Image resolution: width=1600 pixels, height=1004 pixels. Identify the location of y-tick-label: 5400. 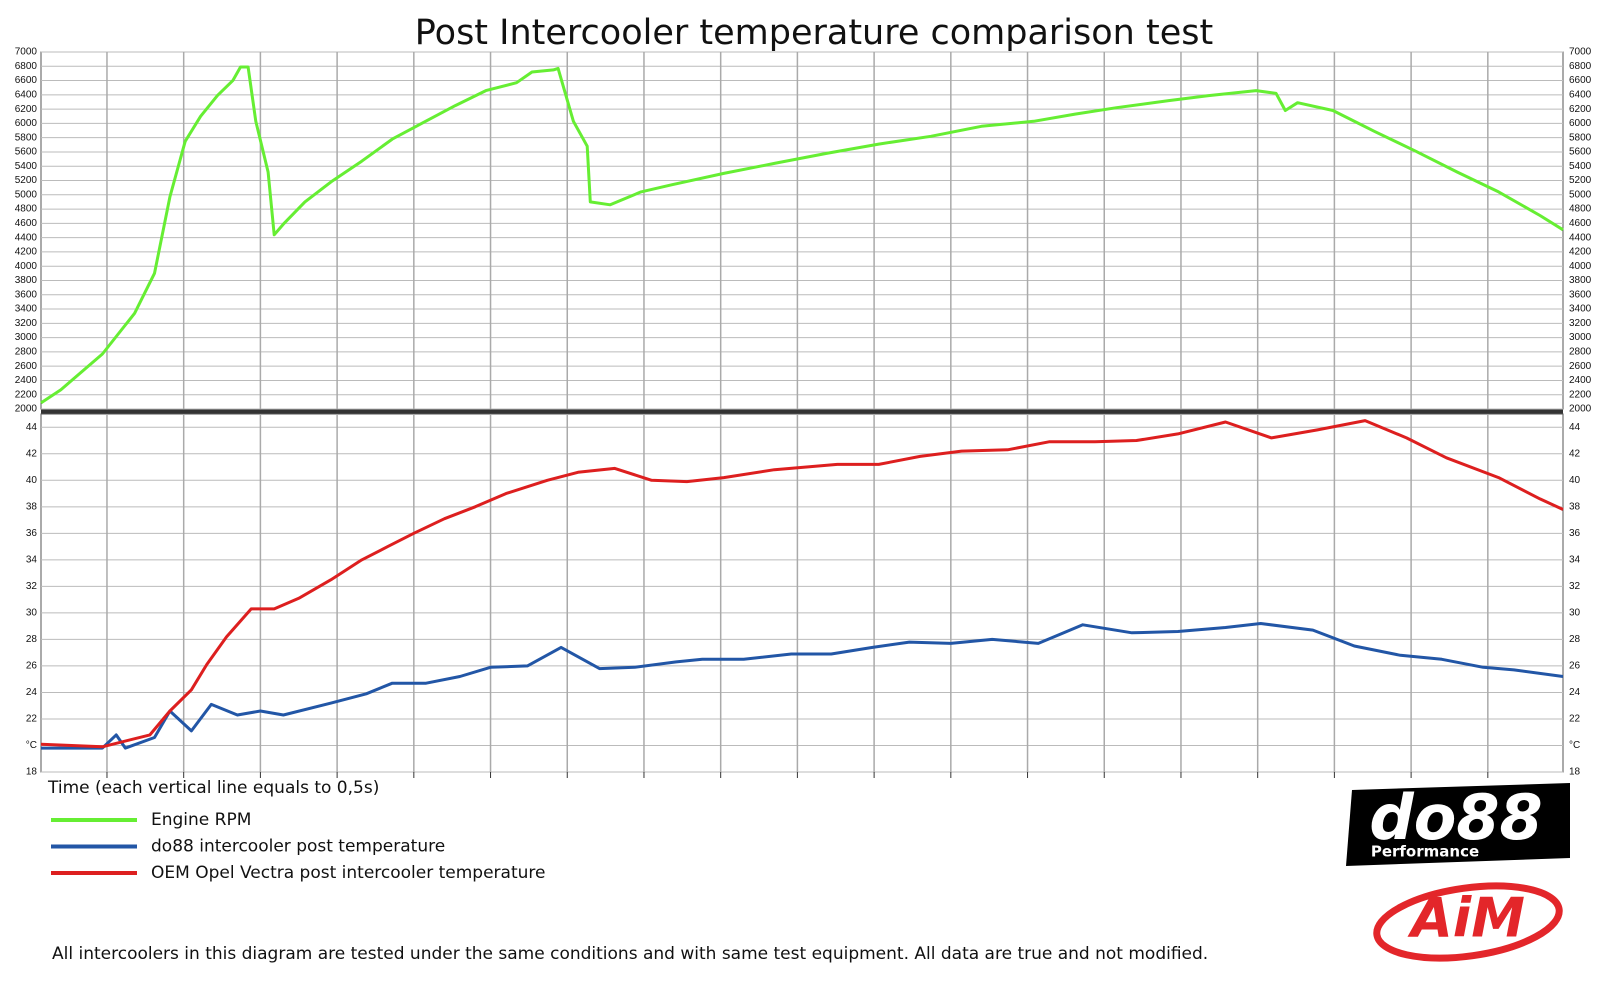
(26, 166).